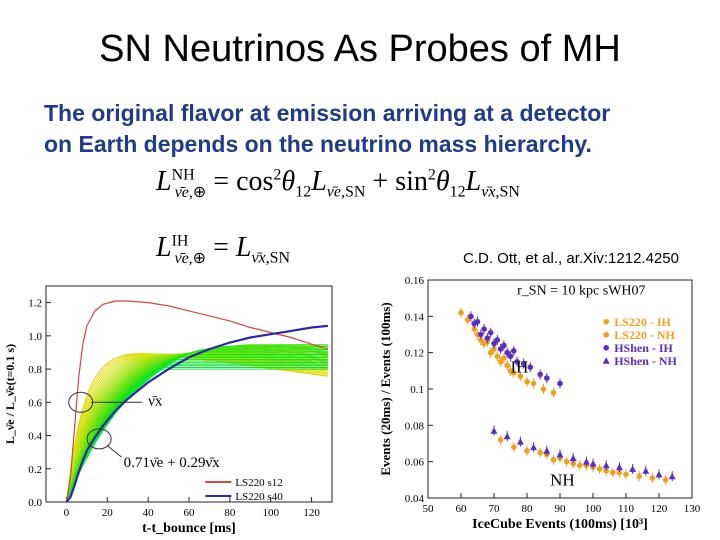 Image resolution: width=720 pixels, height=540 pixels. What do you see at coordinates (495, 509) in the screenshot?
I see `x-tick-label: 70` at bounding box center [495, 509].